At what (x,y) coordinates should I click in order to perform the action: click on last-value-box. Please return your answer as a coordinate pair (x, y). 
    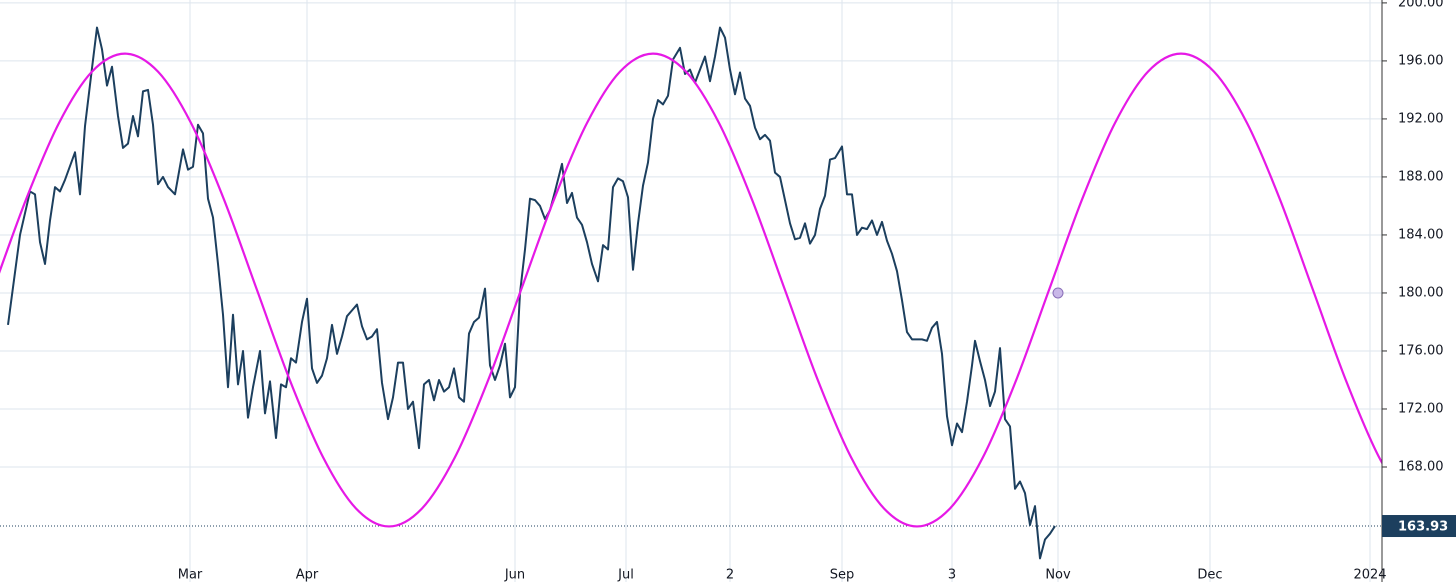
    Looking at the image, I should click on (1419, 526).